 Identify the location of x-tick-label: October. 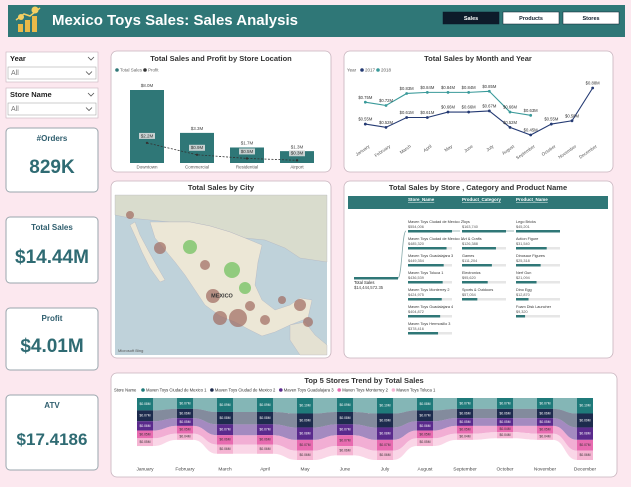
(504, 469).